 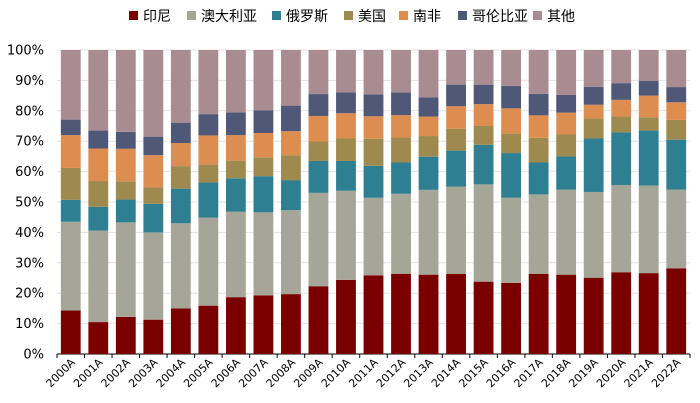 I want to click on x-tick-label: 2015A, so click(x=473, y=373).